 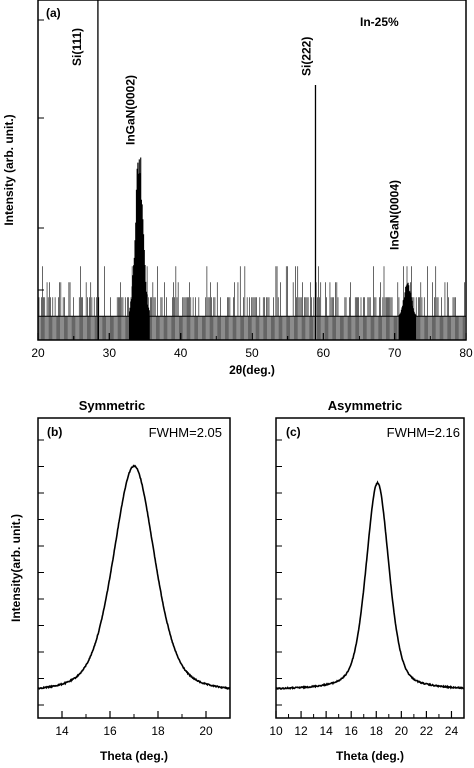 What do you see at coordinates (62, 731) in the screenshot?
I see `panel-b-x-tick-label: 14` at bounding box center [62, 731].